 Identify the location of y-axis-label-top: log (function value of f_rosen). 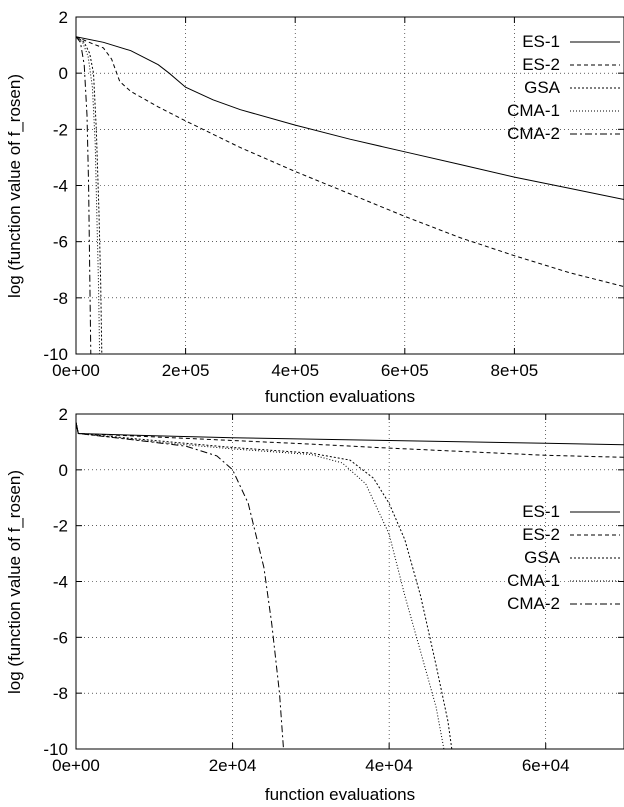
(14, 186).